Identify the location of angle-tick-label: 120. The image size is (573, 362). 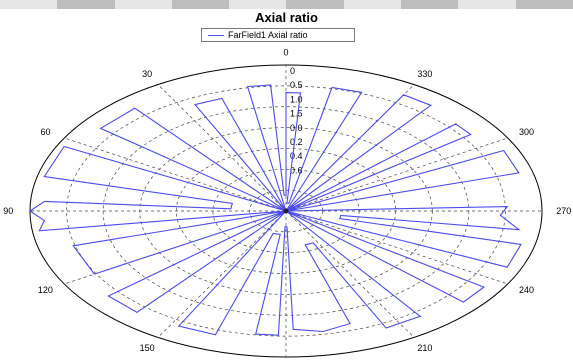
(45, 290).